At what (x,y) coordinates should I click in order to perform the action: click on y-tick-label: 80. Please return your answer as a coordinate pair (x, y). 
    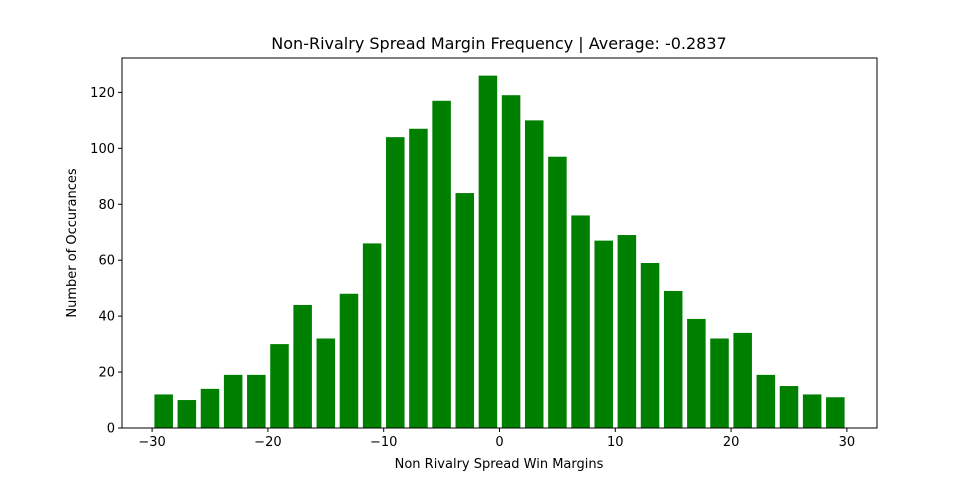
    Looking at the image, I should click on (106, 205).